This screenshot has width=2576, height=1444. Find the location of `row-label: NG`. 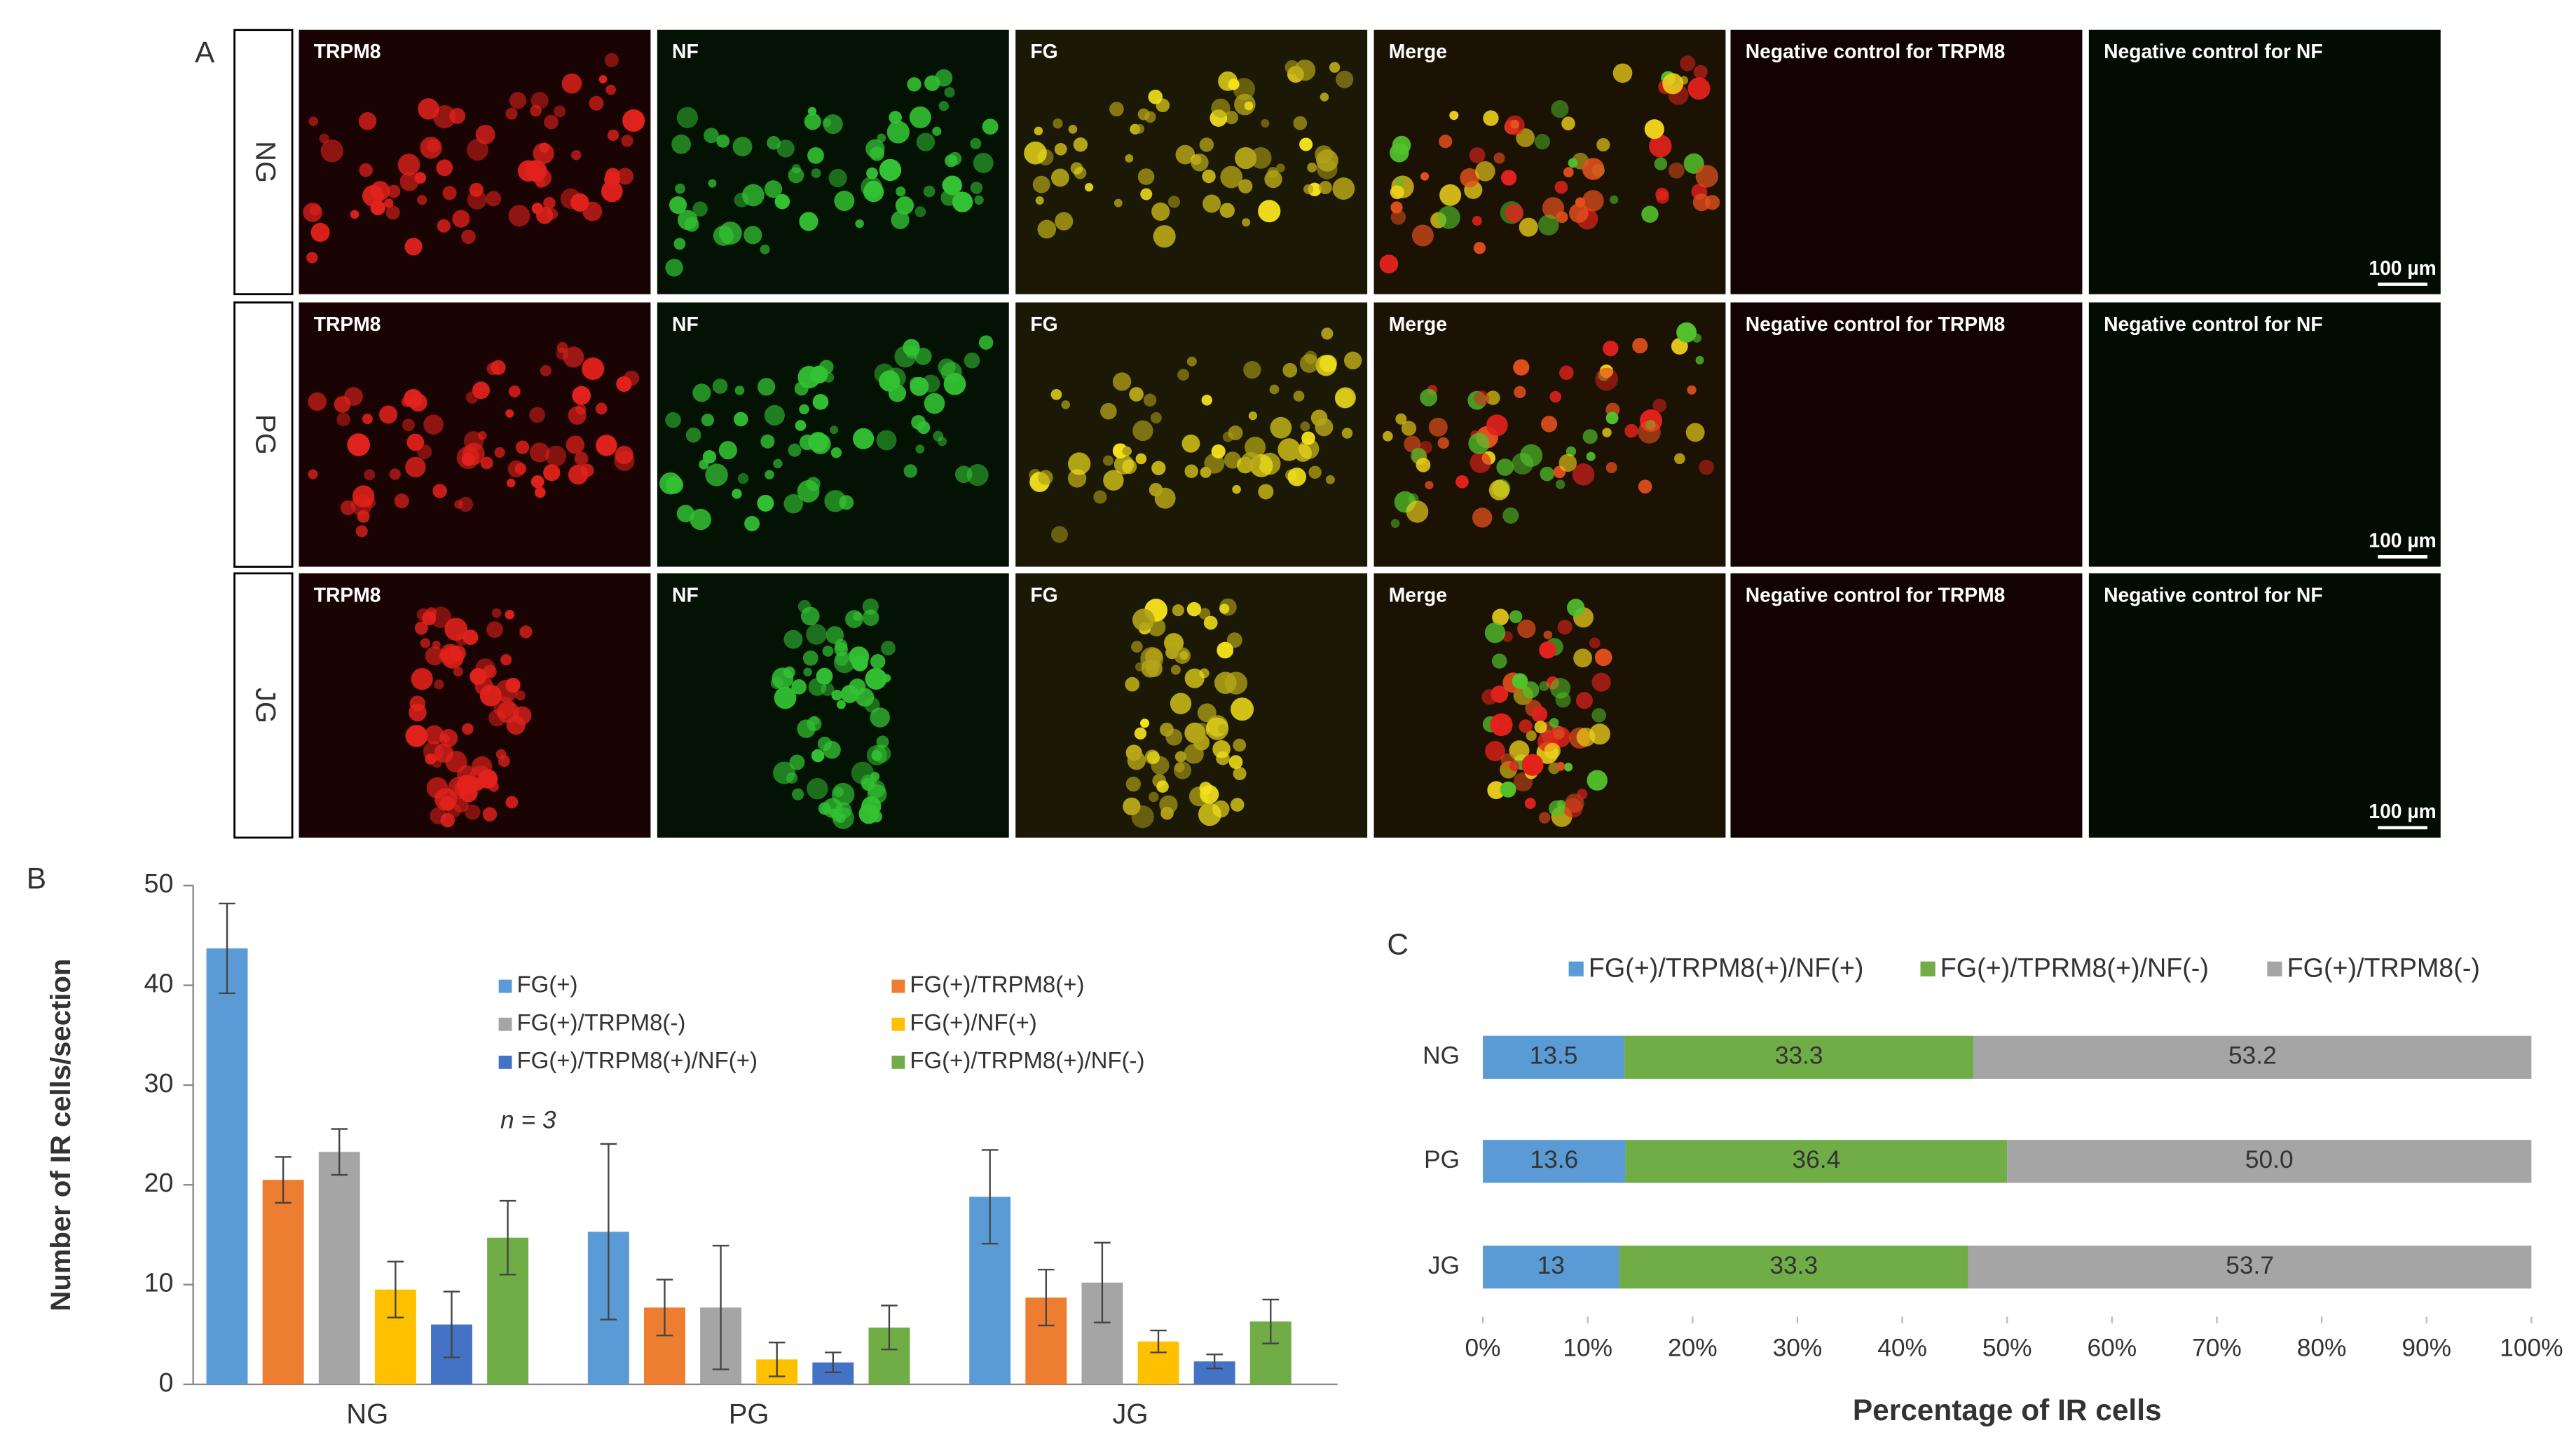

row-label: NG is located at coordinates (265, 162).